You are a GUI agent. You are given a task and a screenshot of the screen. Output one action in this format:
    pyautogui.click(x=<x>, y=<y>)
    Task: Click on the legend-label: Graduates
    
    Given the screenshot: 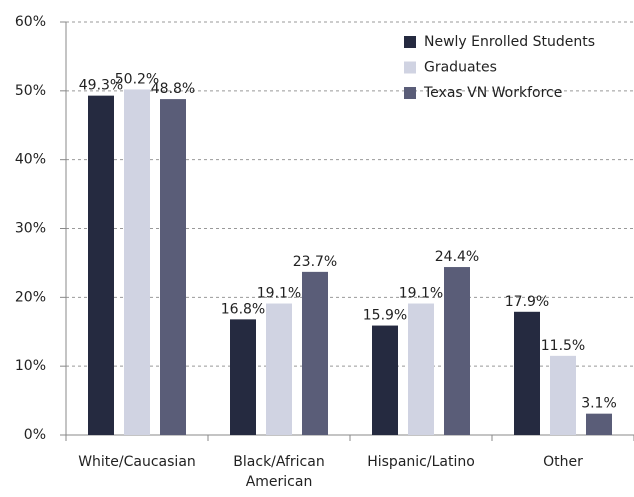 What is the action you would take?
    pyautogui.click(x=460, y=68)
    